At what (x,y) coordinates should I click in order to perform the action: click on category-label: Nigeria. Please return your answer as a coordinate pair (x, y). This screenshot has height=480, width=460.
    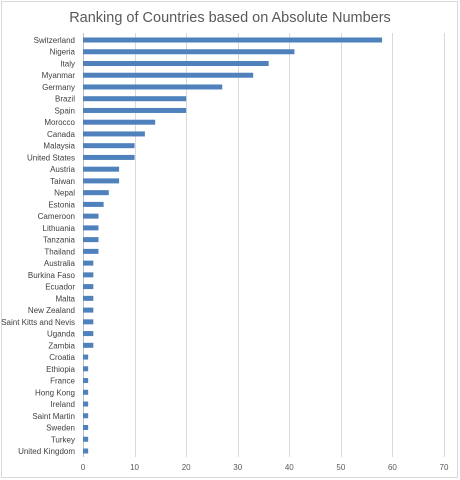
    Looking at the image, I should click on (63, 52).